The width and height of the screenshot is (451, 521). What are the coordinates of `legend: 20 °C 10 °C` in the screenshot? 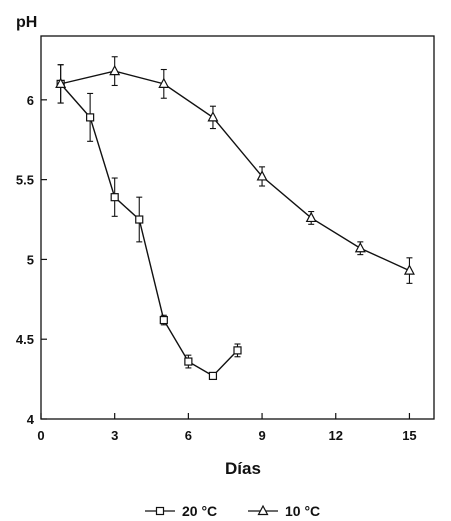 It's located at (232, 511).